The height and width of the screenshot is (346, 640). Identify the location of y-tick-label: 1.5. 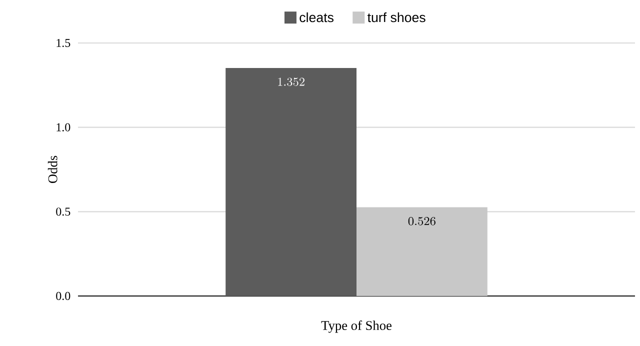
(63, 43).